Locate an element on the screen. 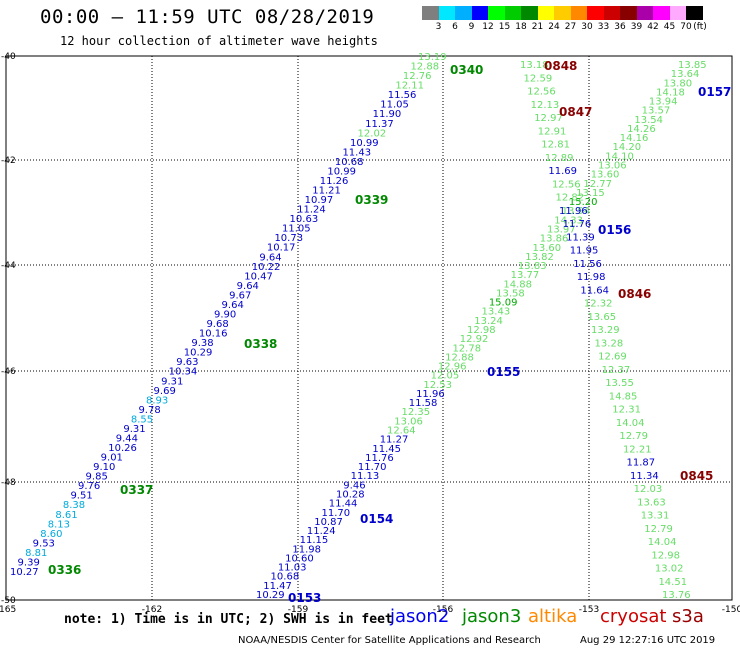  swh-value-track-b: 10.68 is located at coordinates (349, 162).